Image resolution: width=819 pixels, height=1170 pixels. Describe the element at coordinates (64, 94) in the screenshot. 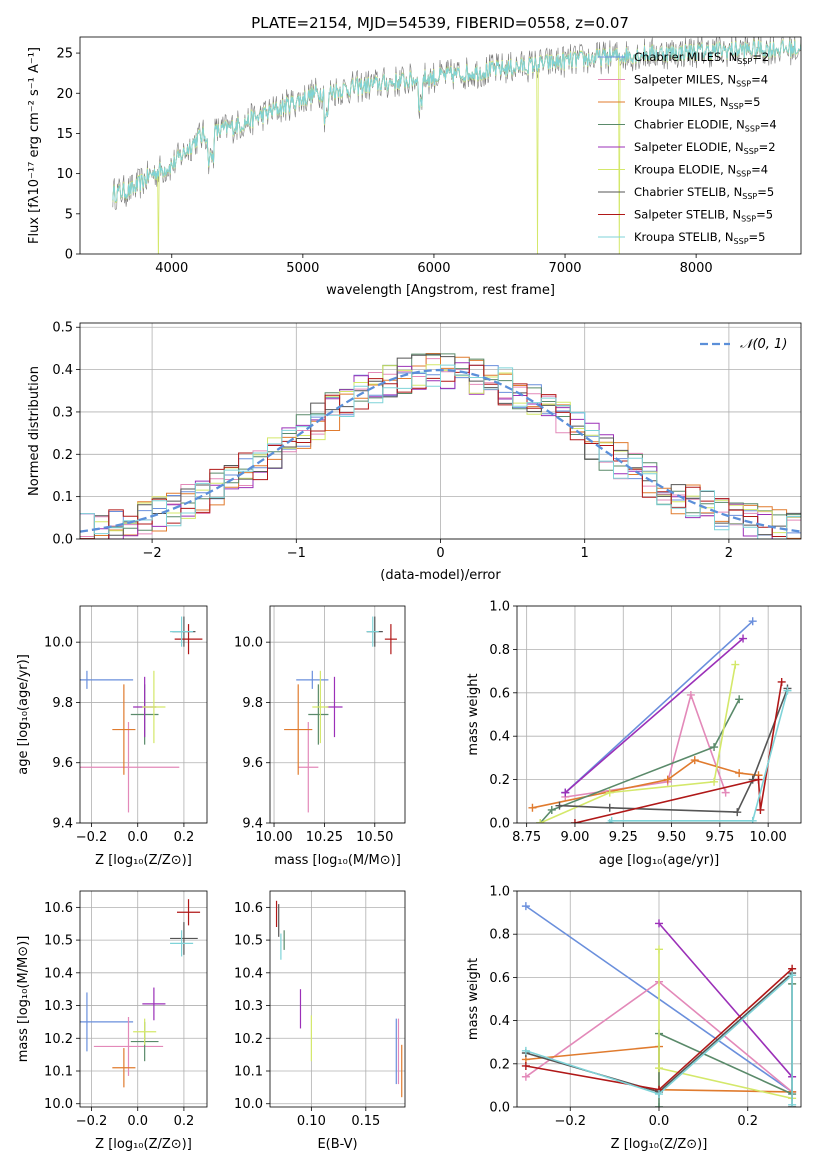

I see `y-tick-label: 20` at that location.